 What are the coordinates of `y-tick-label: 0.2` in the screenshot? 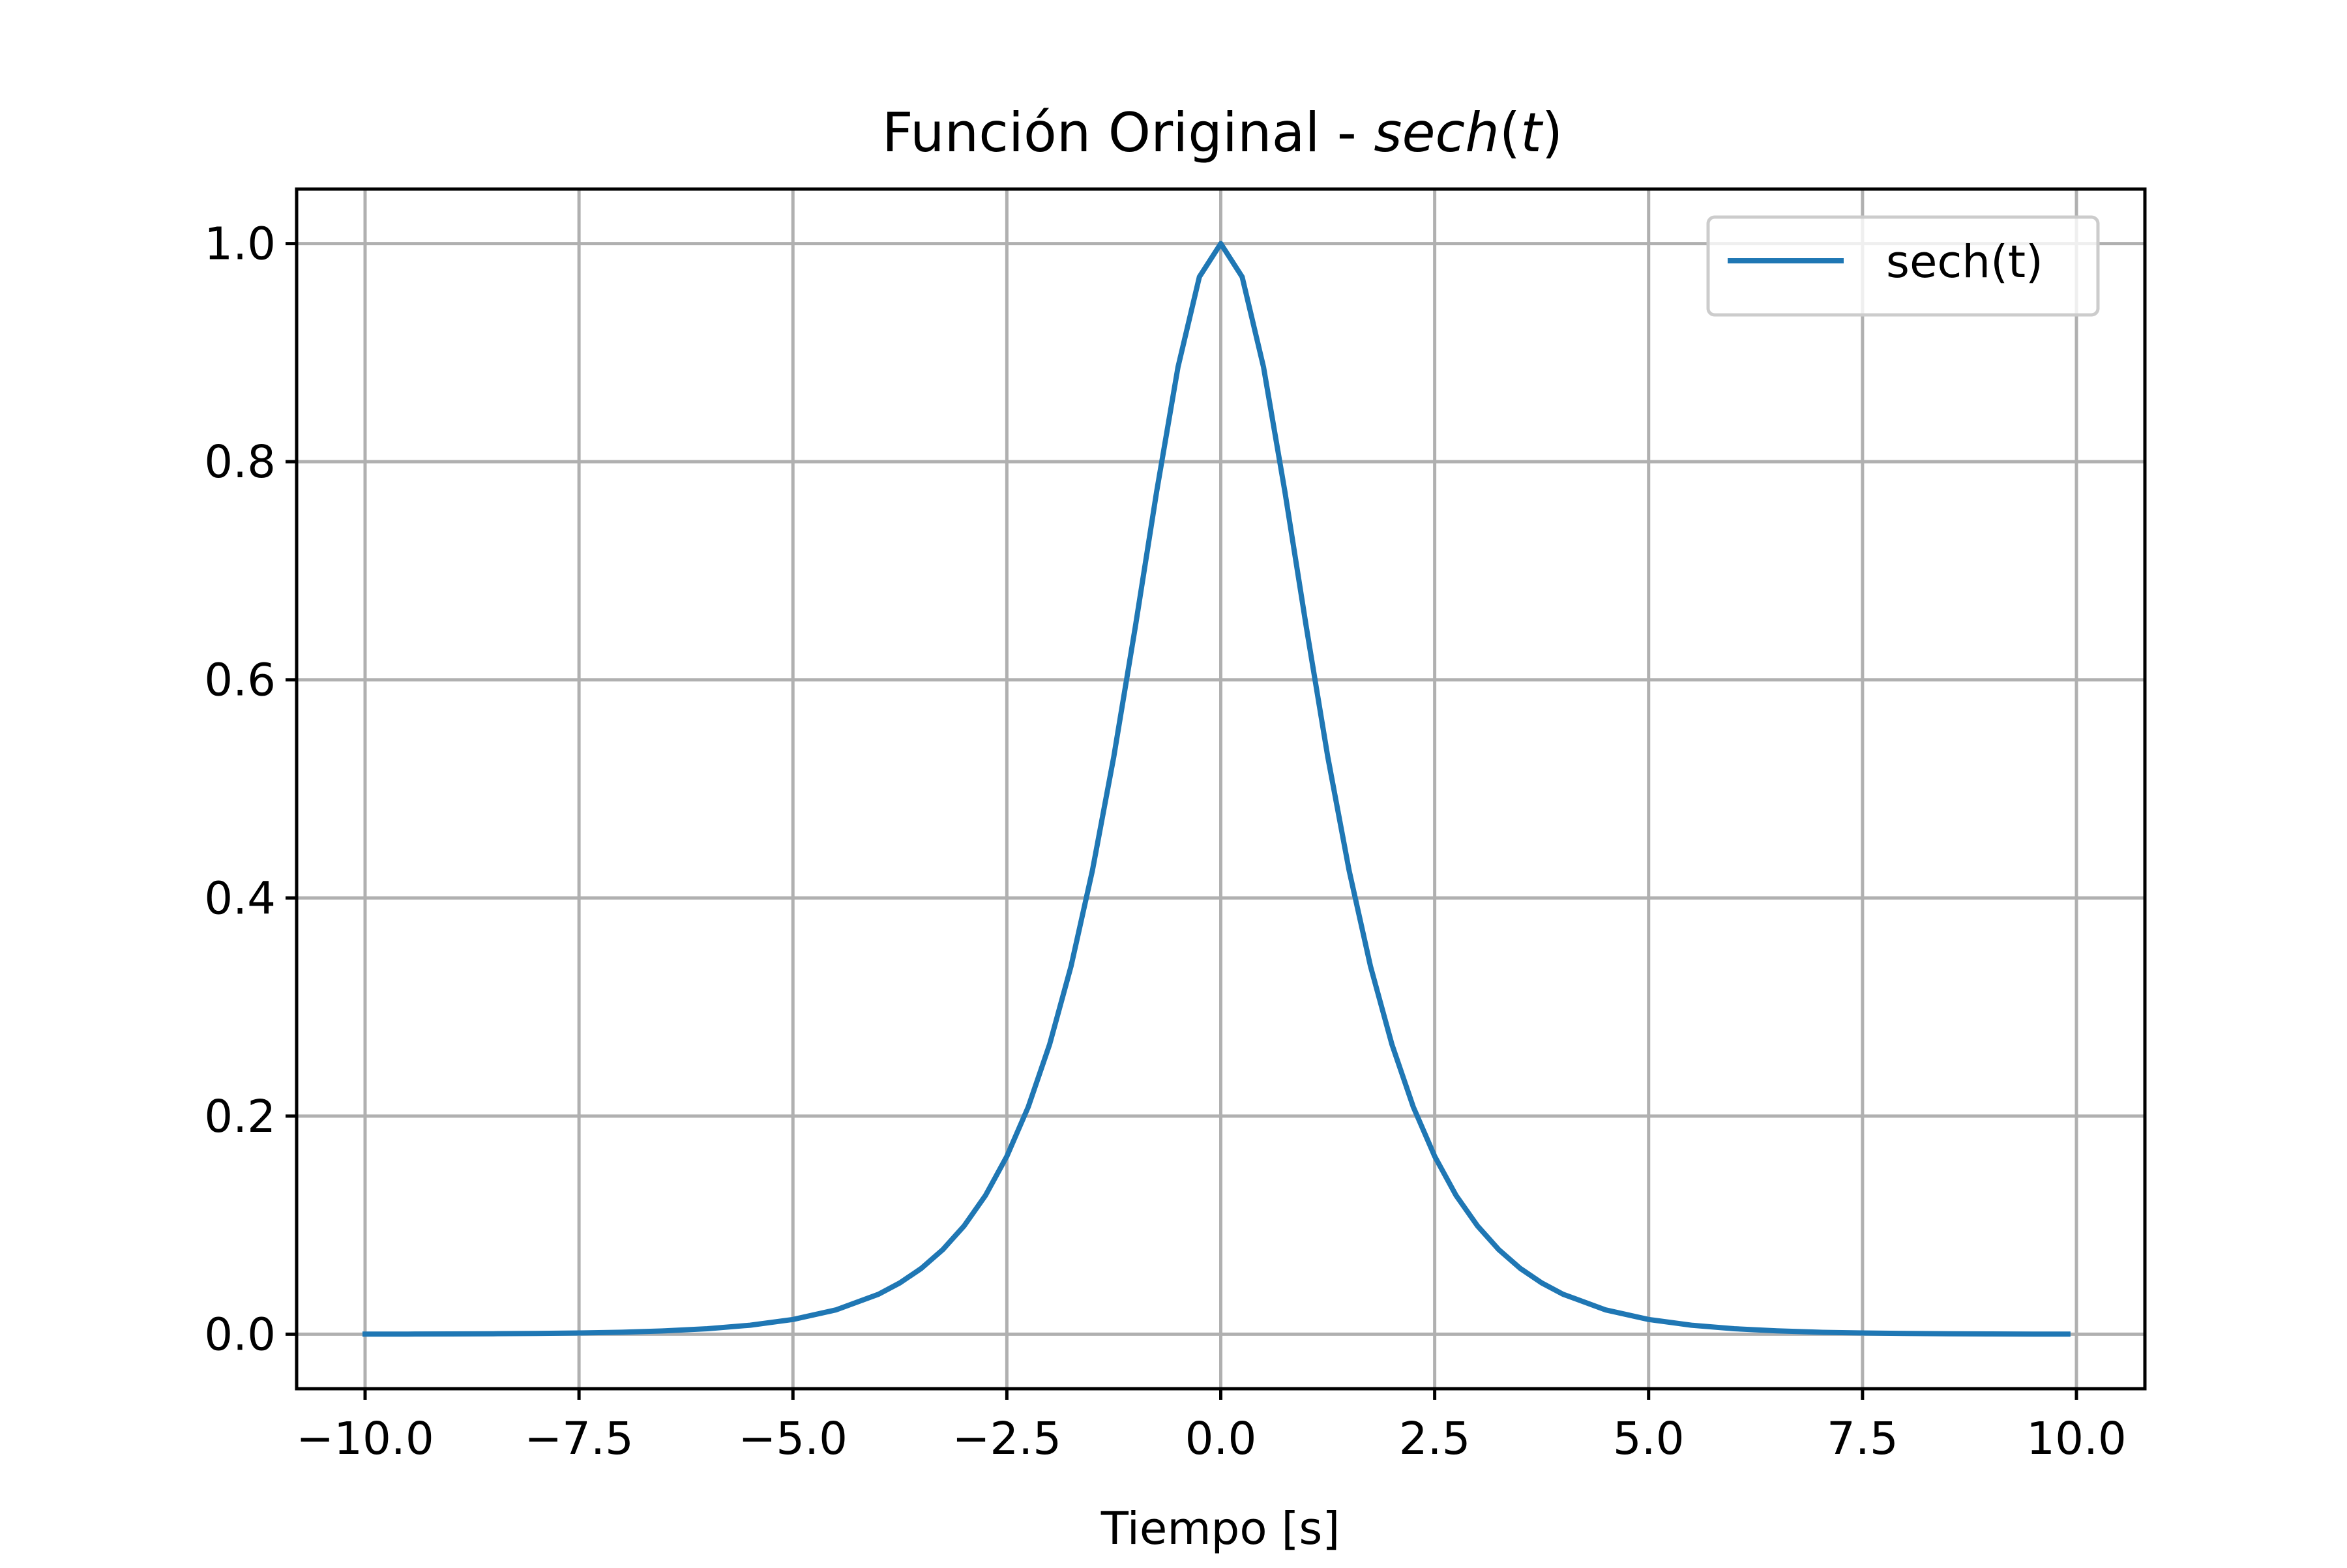 It's located at (240, 1117).